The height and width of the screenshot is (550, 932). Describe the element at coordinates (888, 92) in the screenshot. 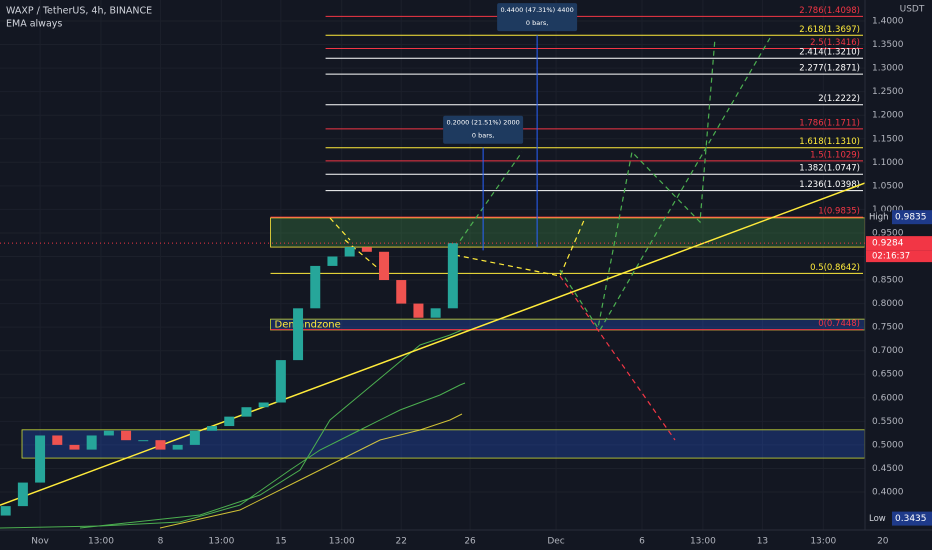

I see `y-tick-label: 1.2500` at that location.